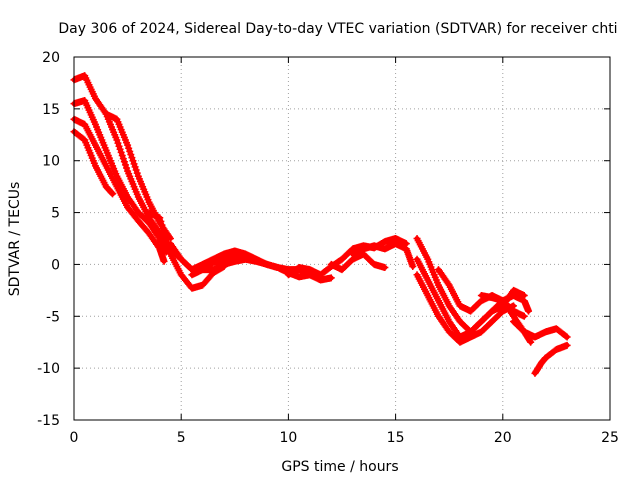 The width and height of the screenshot is (640, 480). What do you see at coordinates (51, 110) in the screenshot?
I see `y-tick-label: 15` at bounding box center [51, 110].